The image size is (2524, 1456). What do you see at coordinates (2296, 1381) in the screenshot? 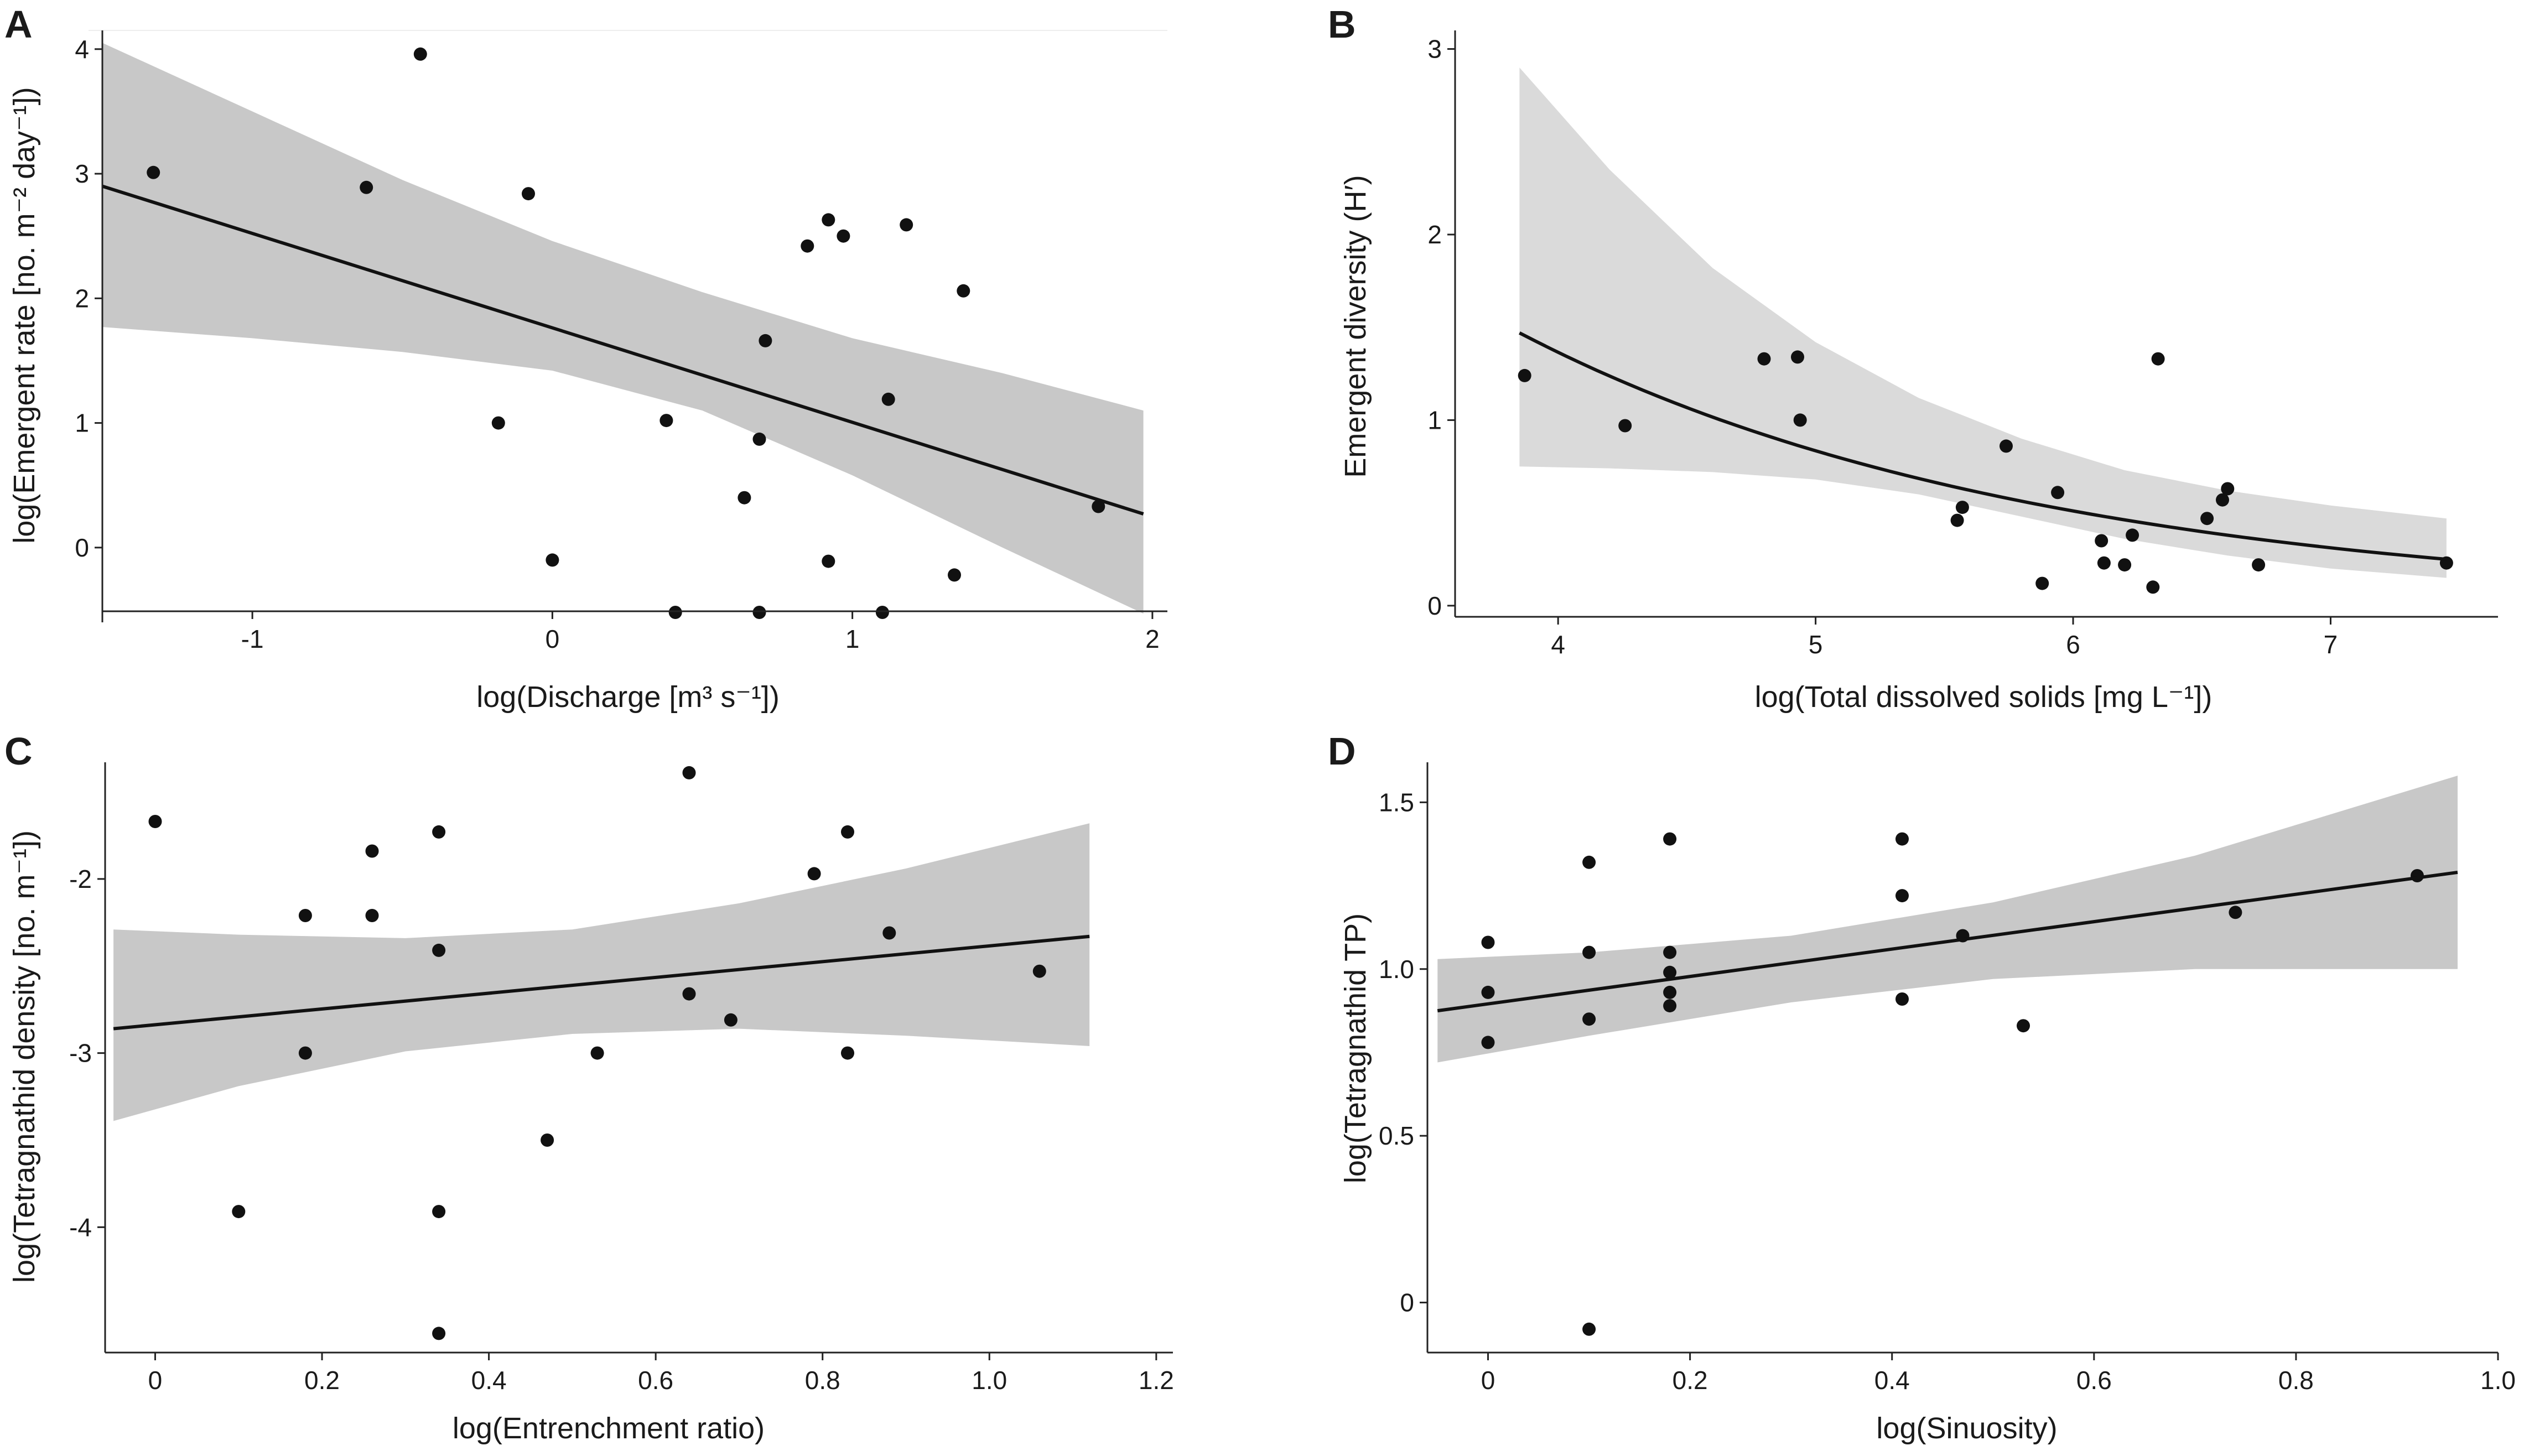
I see `panel-d-x-tick-label: 0.8` at bounding box center [2296, 1381].